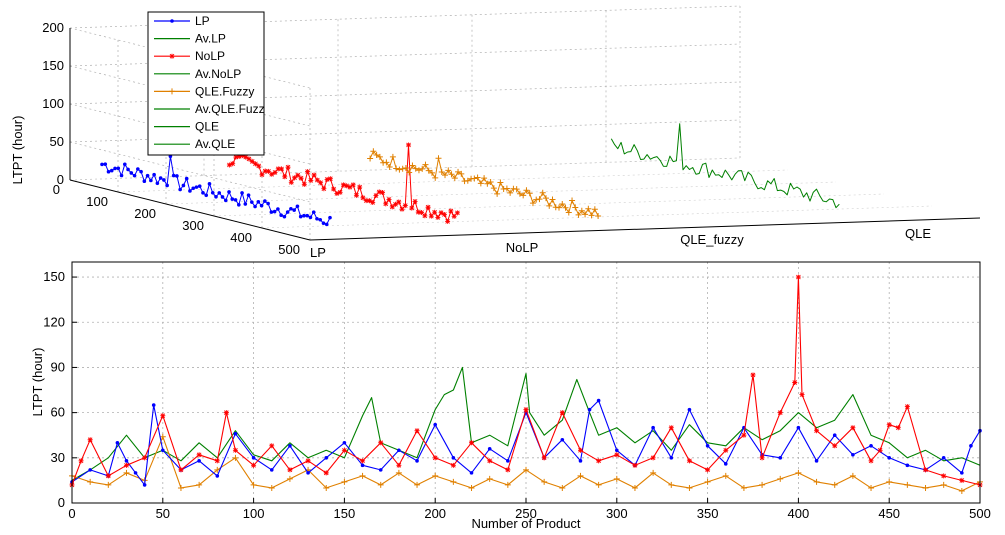  Describe the element at coordinates (97, 201) in the screenshot. I see `depth-tick-label: 100` at that location.